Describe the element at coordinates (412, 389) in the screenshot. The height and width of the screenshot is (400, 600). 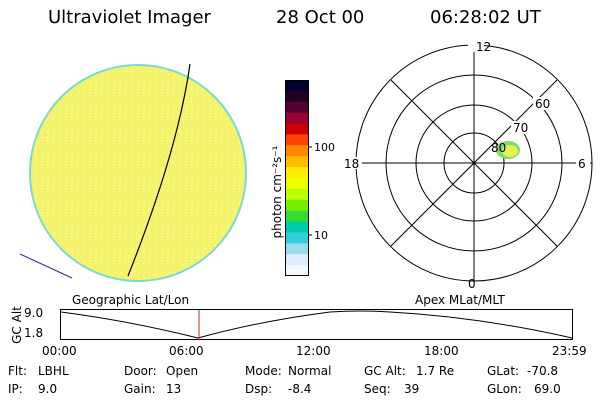
I see `seq-value: 39` at that location.